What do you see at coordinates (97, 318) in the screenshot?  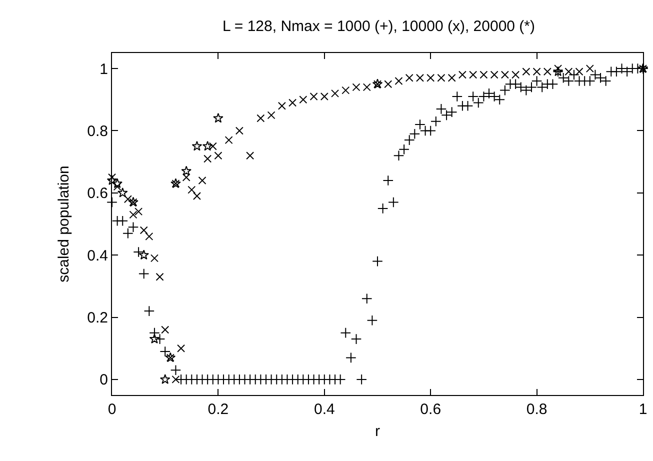 I see `y-tick-label: 0.2` at bounding box center [97, 318].